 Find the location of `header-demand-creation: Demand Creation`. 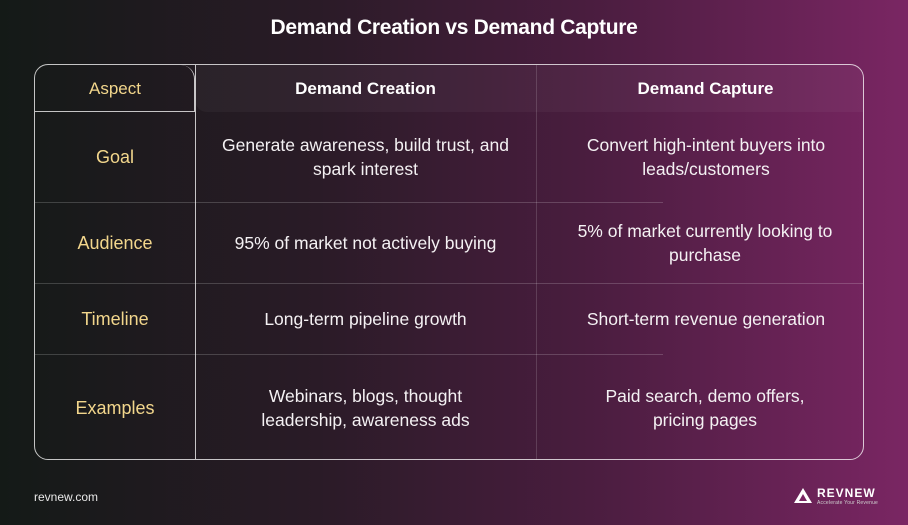

header-demand-creation: Demand Creation is located at coordinates (365, 88).